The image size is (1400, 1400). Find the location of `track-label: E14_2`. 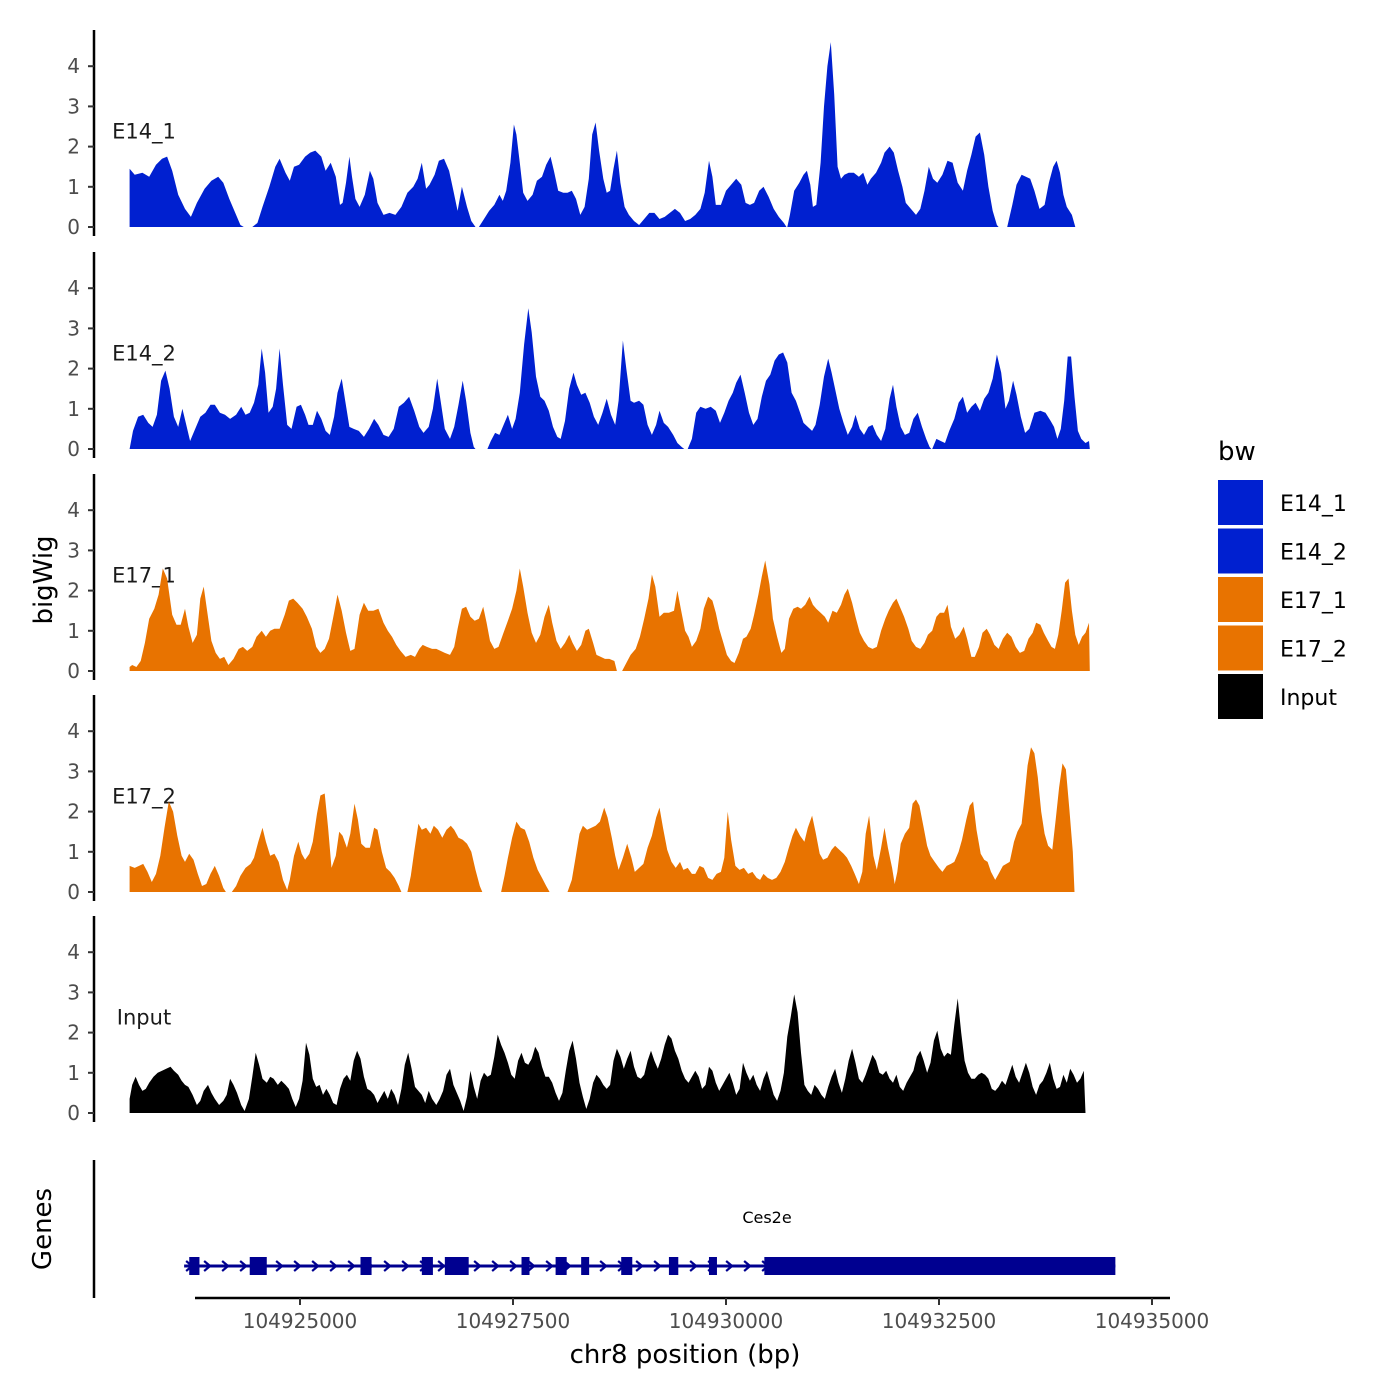

track-label: E14_2 is located at coordinates (144, 354).